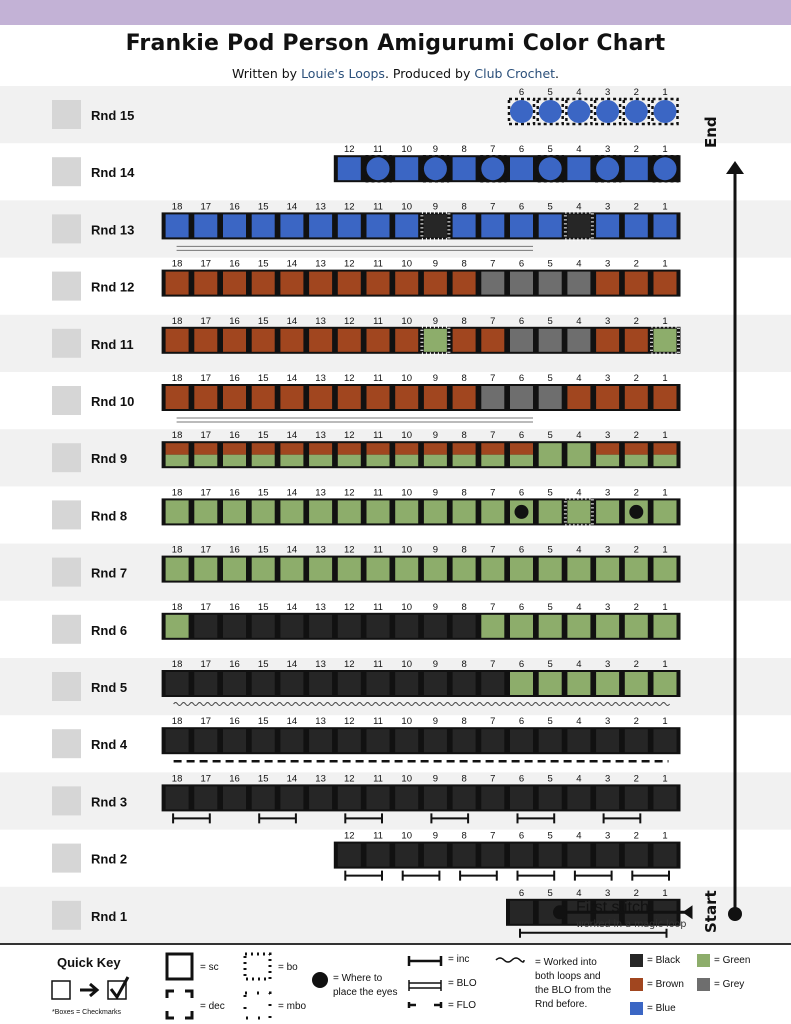 Image resolution: width=791 pixels, height=1024 pixels. Describe the element at coordinates (177, 721) in the screenshot. I see `stitch-number: 18` at that location.